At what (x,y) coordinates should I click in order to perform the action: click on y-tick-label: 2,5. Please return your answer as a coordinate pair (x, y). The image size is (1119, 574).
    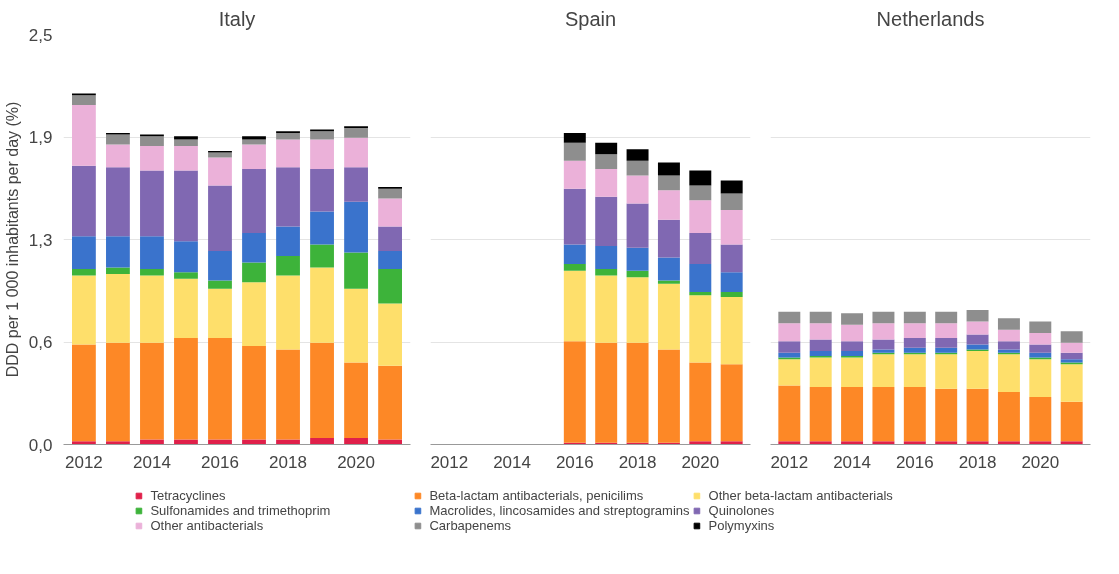
    Looking at the image, I should click on (40, 35).